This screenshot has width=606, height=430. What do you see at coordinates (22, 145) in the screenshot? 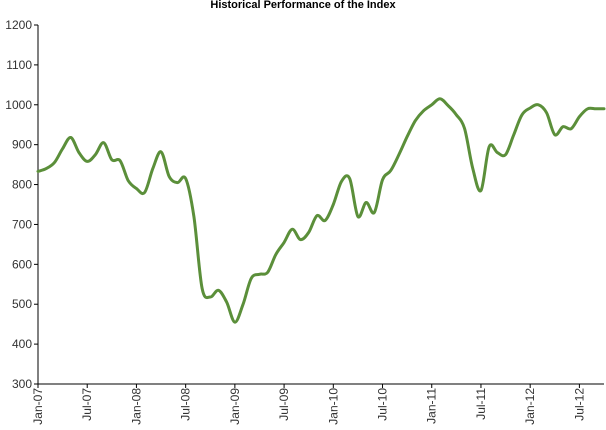
I see `y-tick-label: 900` at bounding box center [22, 145].